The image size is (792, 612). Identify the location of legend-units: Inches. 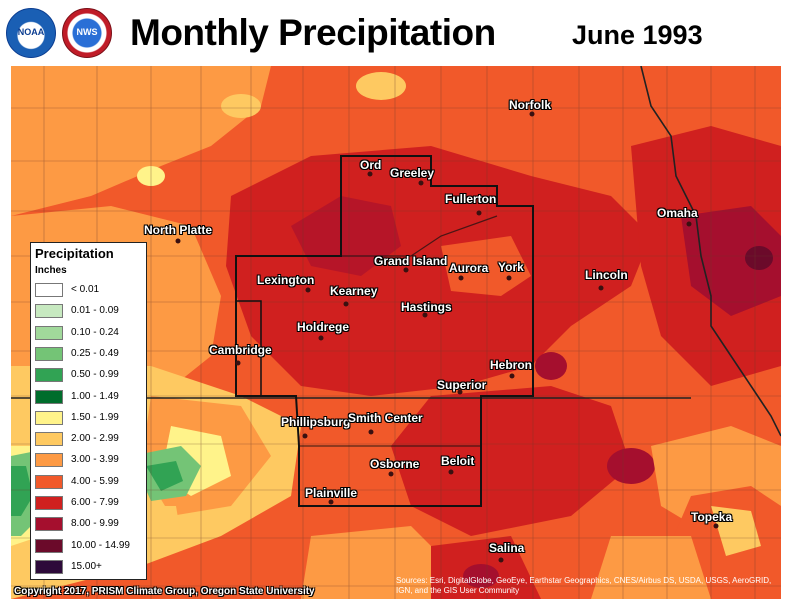
(51, 270).